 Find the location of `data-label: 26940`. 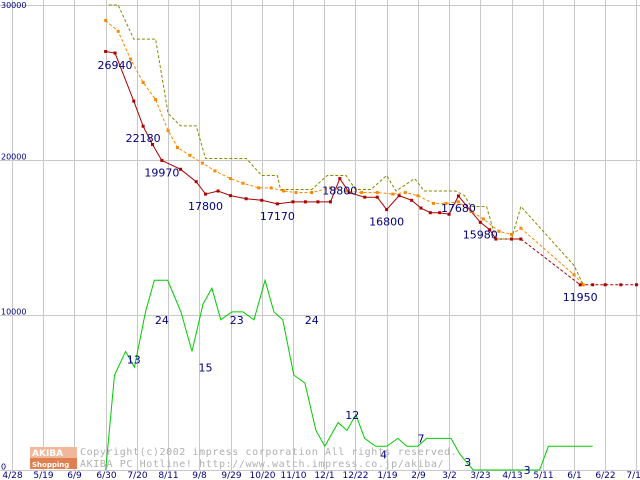

data-label: 26940 is located at coordinates (115, 65).